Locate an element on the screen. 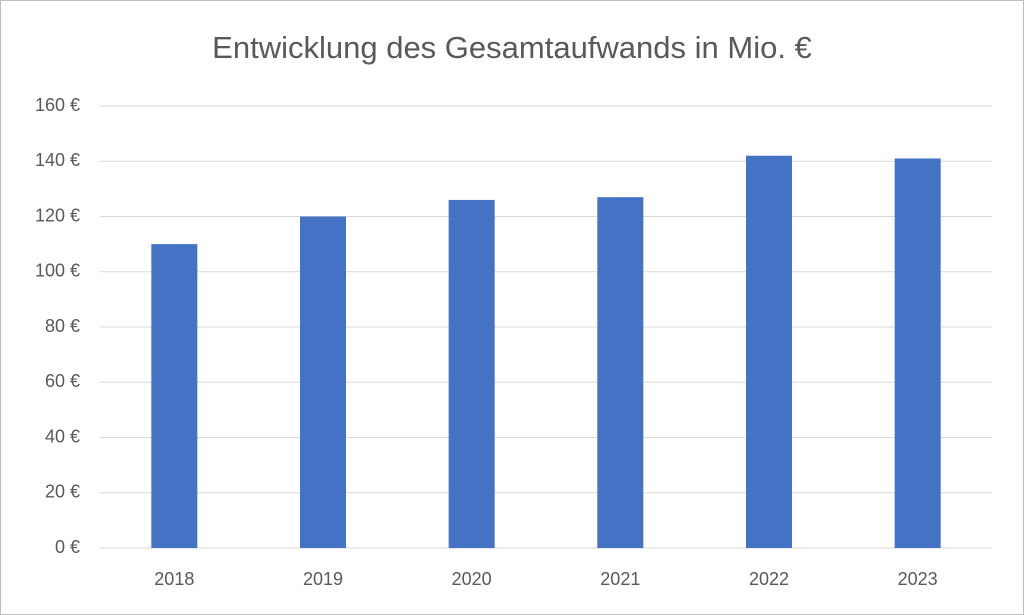 Image resolution: width=1024 pixels, height=615 pixels. x-tick-label: 2021 is located at coordinates (620, 579).